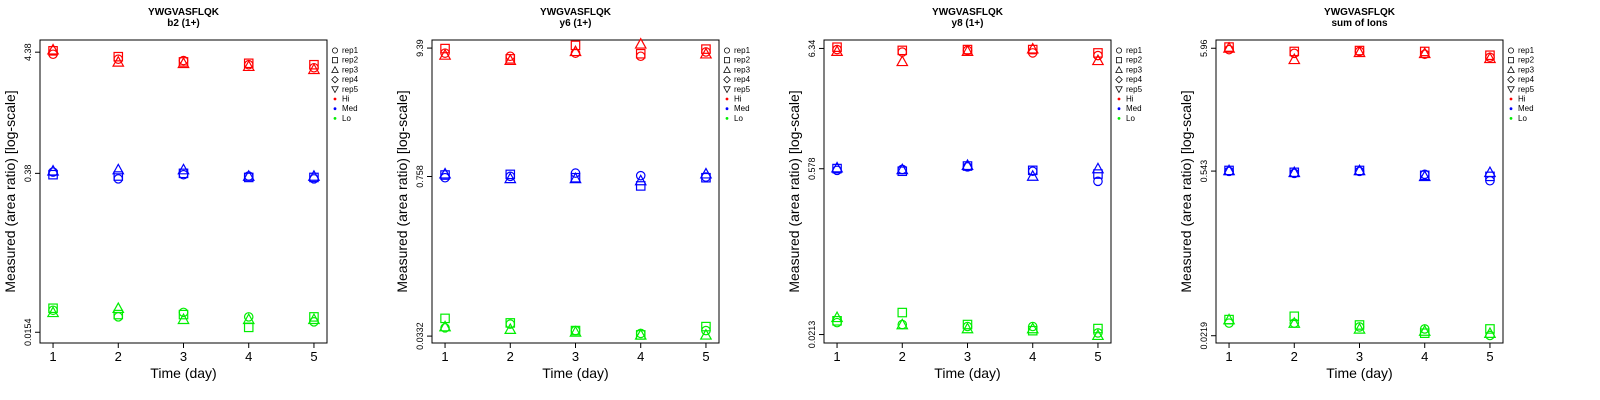 This screenshot has height=400, width=1600. I want to click on legend-label-rep5: rep5, so click(742, 89).